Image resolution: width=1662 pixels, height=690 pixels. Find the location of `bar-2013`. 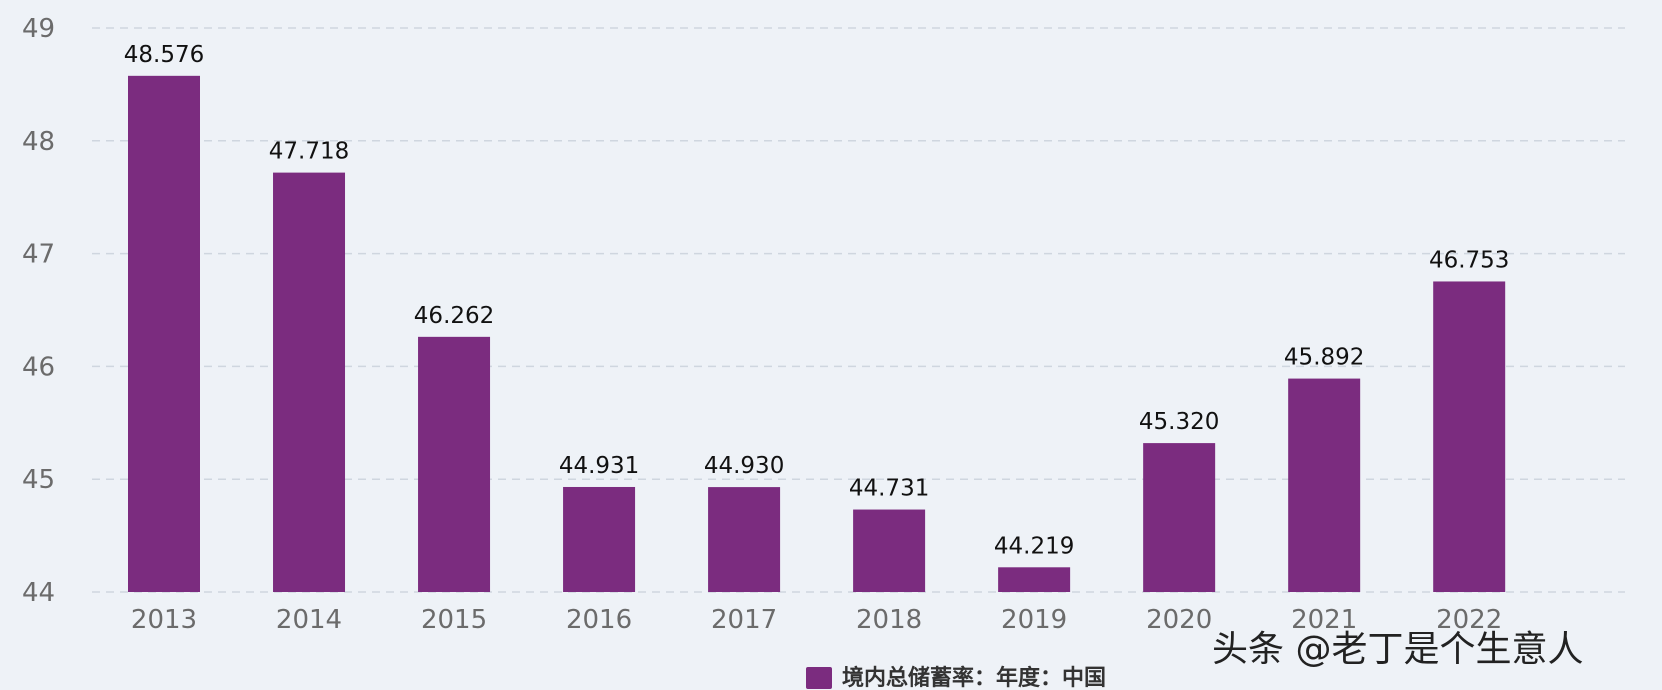

bar-2013 is located at coordinates (164, 333).